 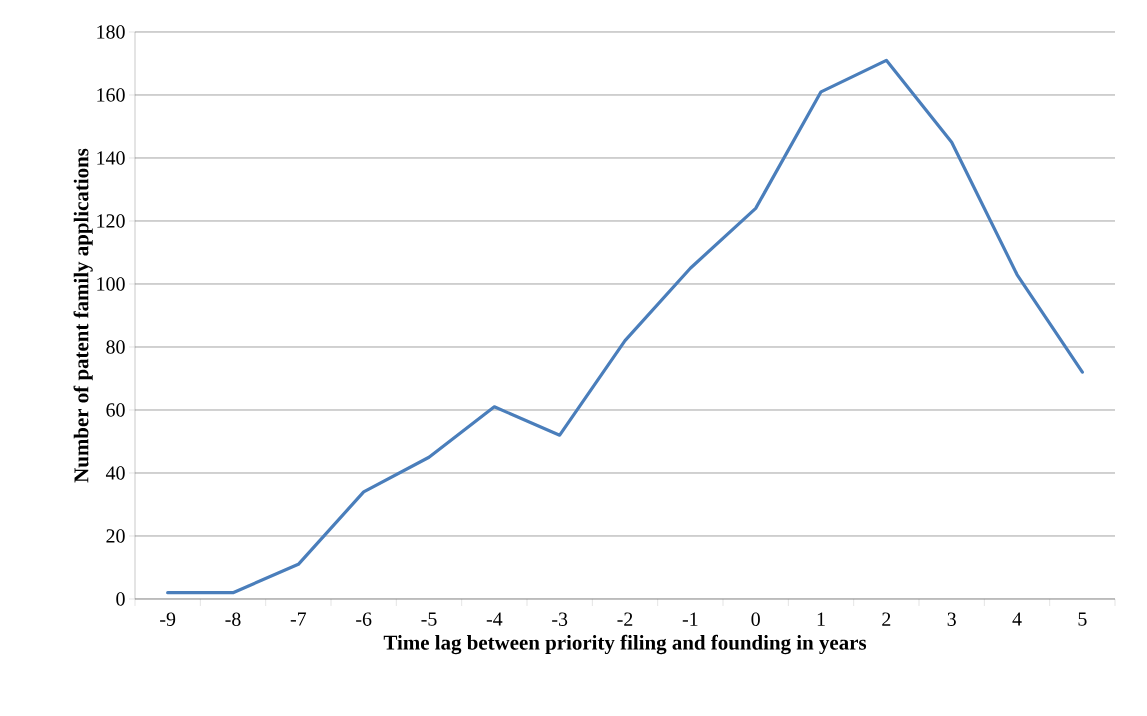 I want to click on x-tick-label: 3, so click(x=951, y=619).